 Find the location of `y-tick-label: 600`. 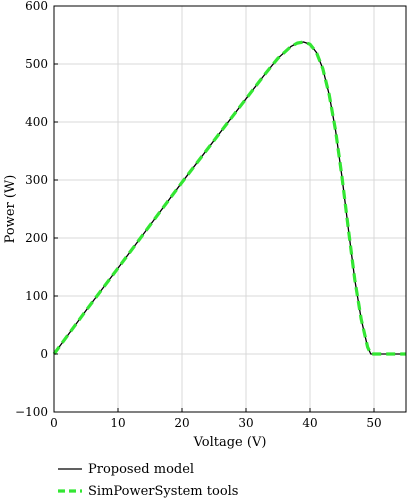

y-tick-label: 600 is located at coordinates (36, 6).